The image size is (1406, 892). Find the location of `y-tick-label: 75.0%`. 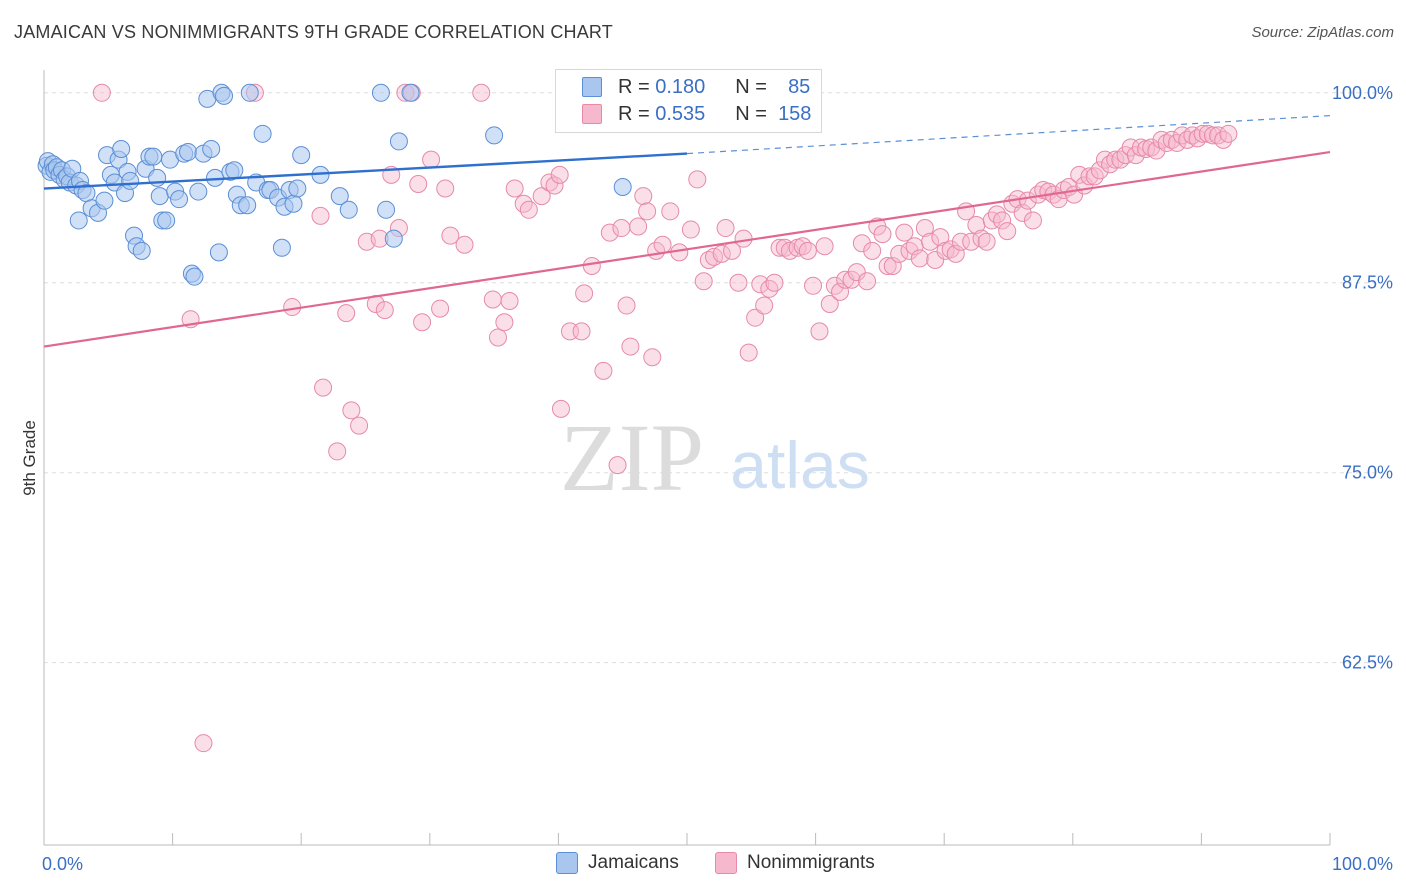

y-tick-label: 75.0% is located at coordinates (1367, 473).